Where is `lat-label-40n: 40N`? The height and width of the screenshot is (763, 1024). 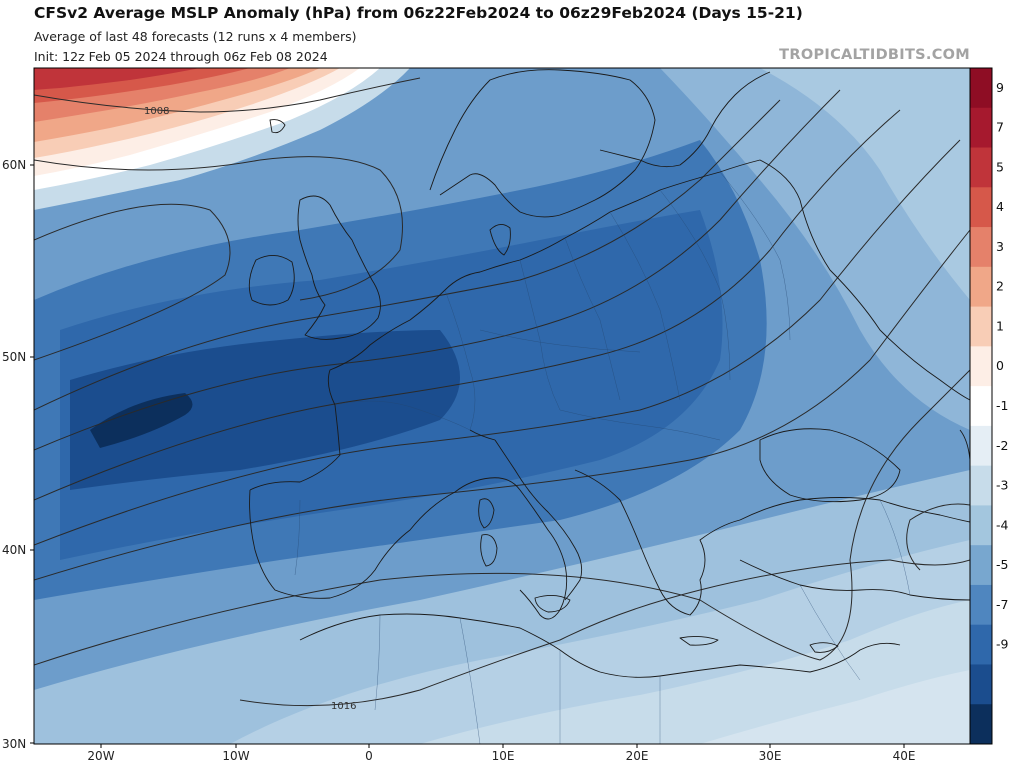 lat-label-40n: 40N is located at coordinates (14, 550).